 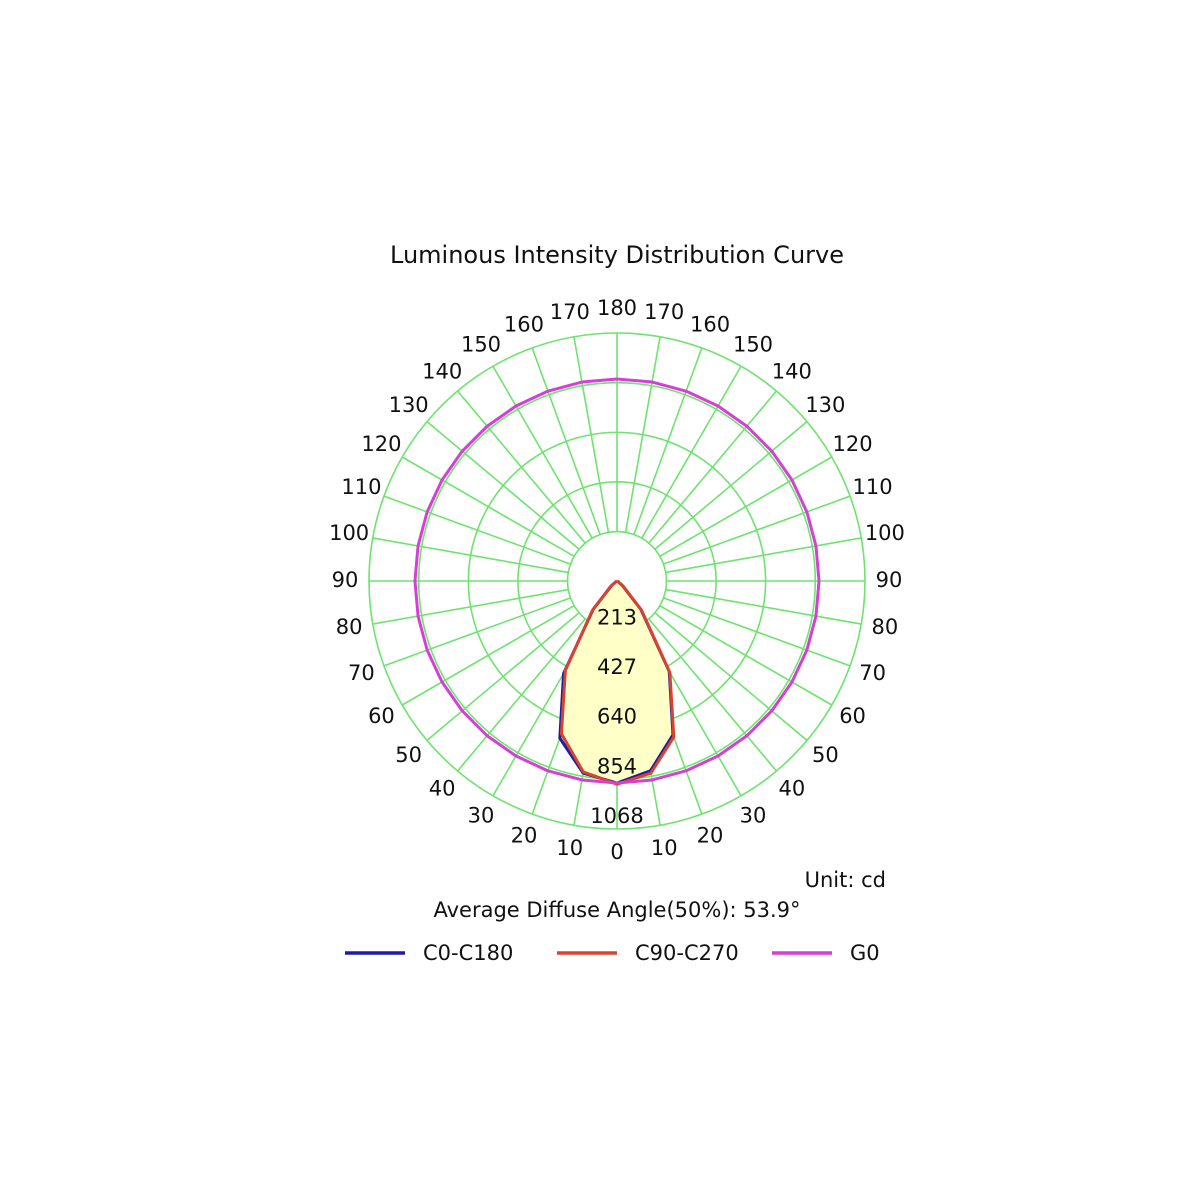 I want to click on legend-label: C0-C180, so click(x=468, y=953).